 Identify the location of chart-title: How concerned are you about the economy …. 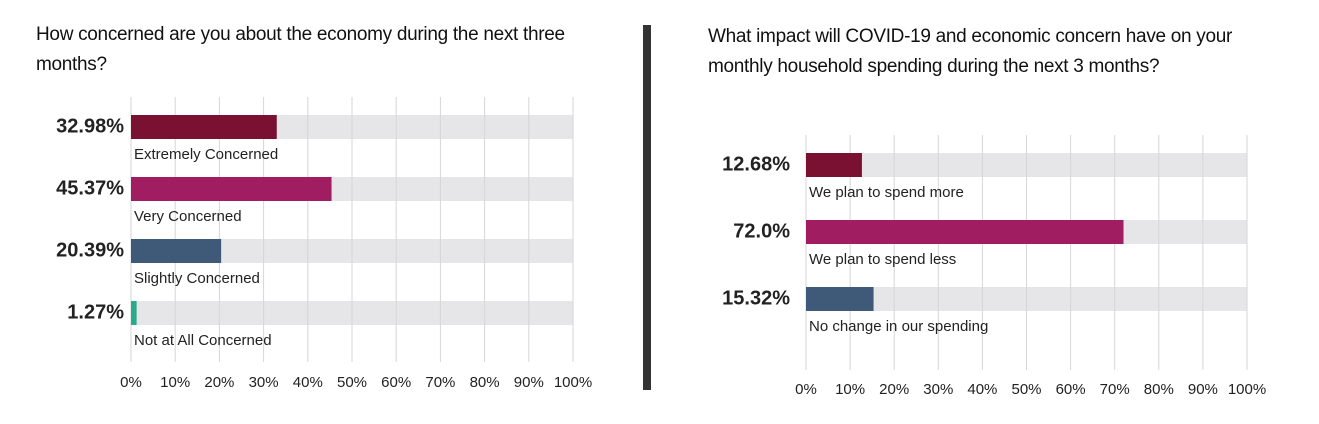
(300, 49).